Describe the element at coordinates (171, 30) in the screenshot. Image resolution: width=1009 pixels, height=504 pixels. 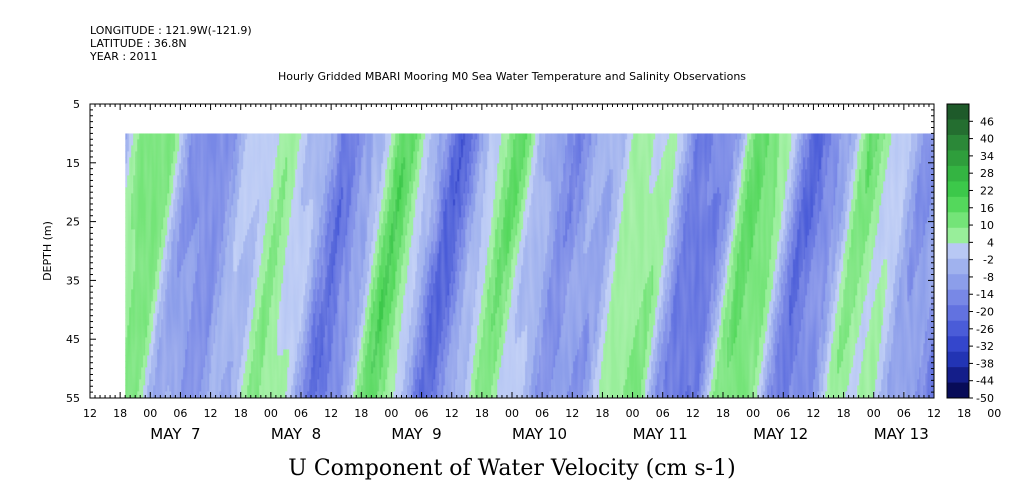
I see `longitude-label: LONGITUDE : 121.9W(-121.9)` at that location.